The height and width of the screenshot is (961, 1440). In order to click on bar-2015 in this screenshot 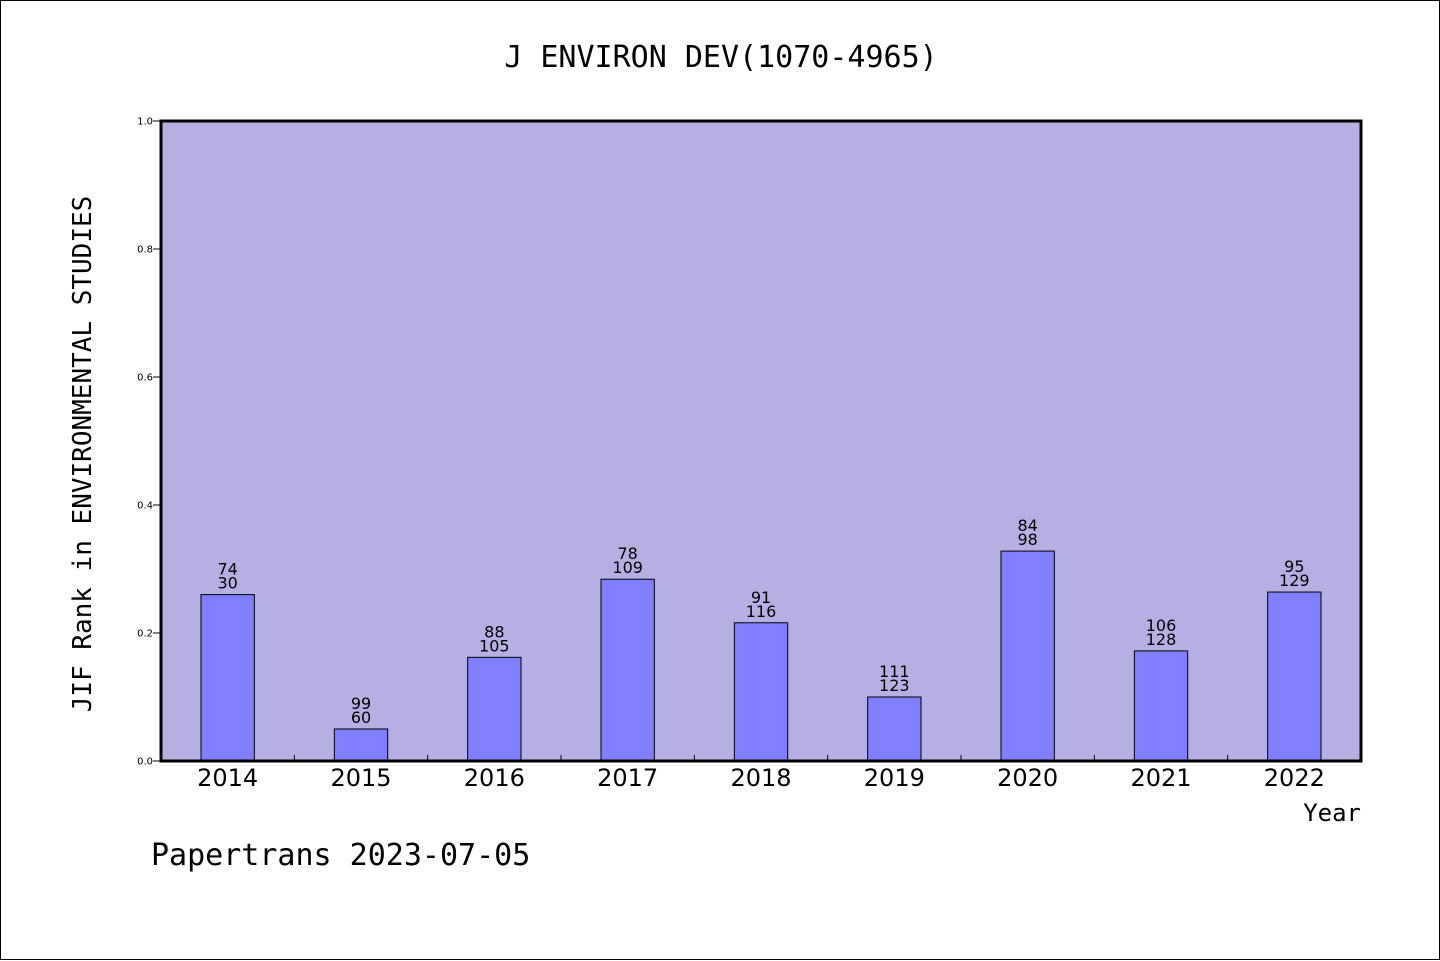, I will do `click(361, 745)`.